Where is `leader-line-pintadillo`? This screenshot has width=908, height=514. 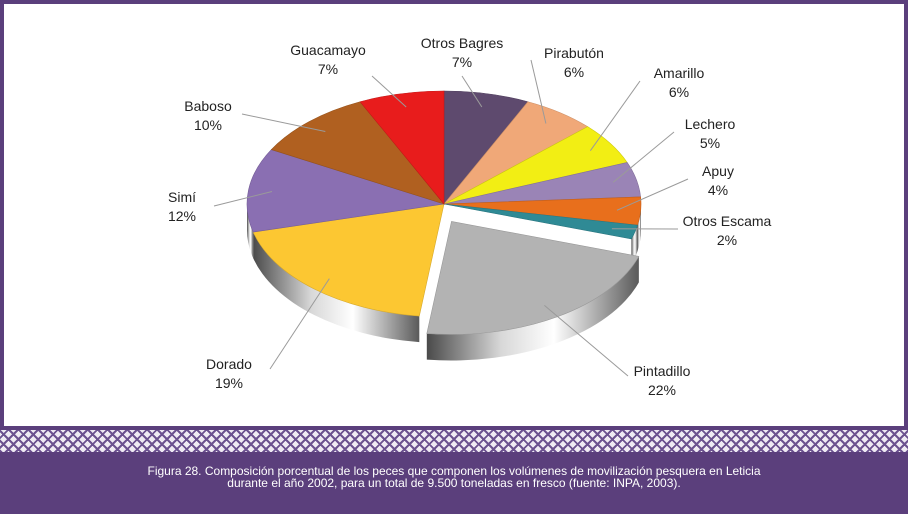
leader-line-pintadillo is located at coordinates (586, 341).